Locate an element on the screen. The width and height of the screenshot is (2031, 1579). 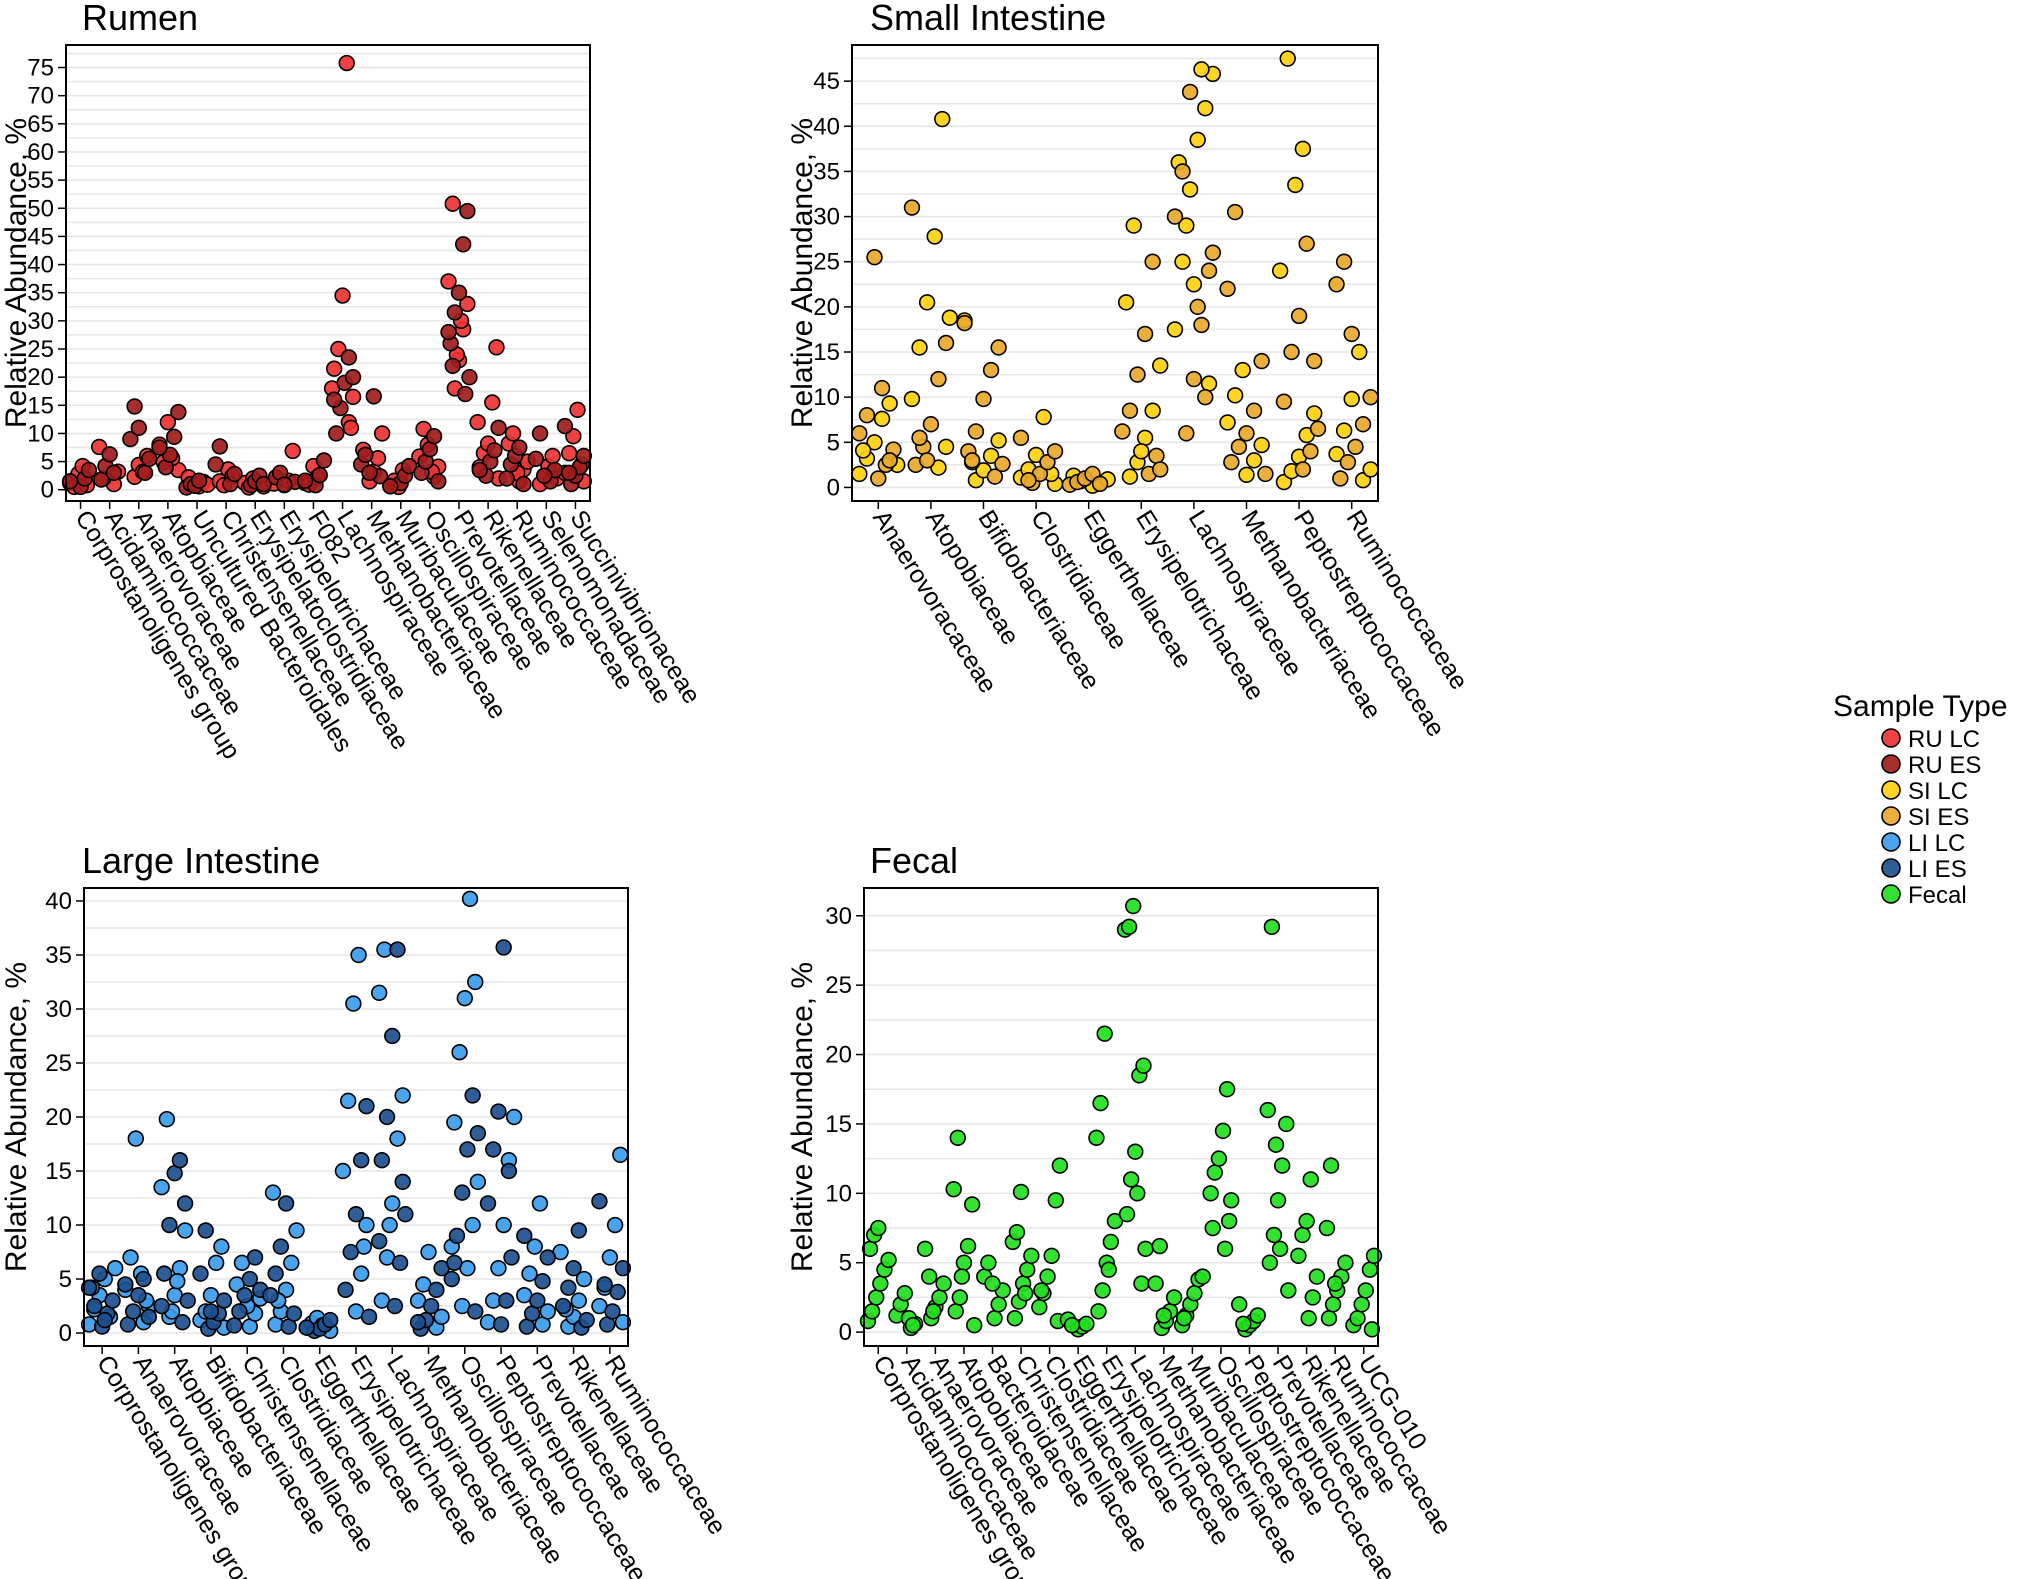
large-intestine-y-tick-label: 30 is located at coordinates (58, 1009).